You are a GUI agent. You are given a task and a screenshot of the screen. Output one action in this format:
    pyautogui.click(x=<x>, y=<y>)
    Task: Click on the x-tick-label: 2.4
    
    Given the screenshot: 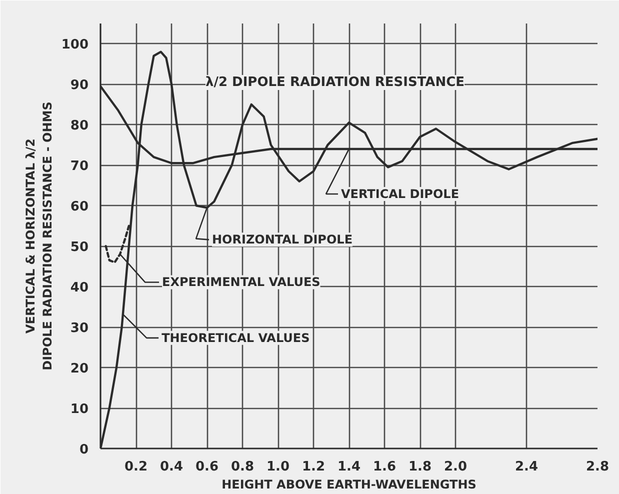 What is the action you would take?
    pyautogui.click(x=526, y=467)
    